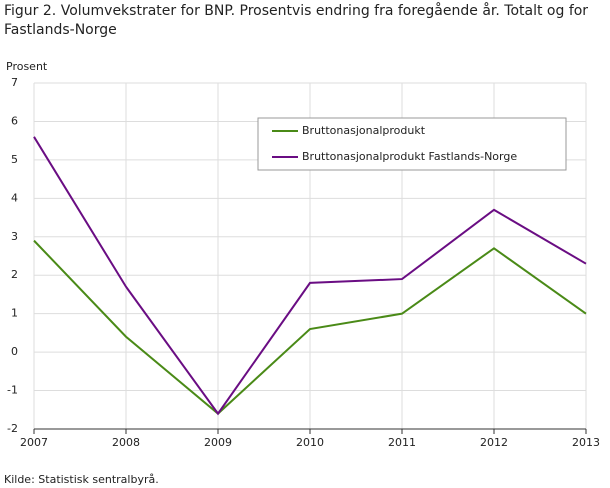 This screenshot has height=488, width=610. Describe the element at coordinates (12, 390) in the screenshot. I see `y-tick-label: -1` at that location.